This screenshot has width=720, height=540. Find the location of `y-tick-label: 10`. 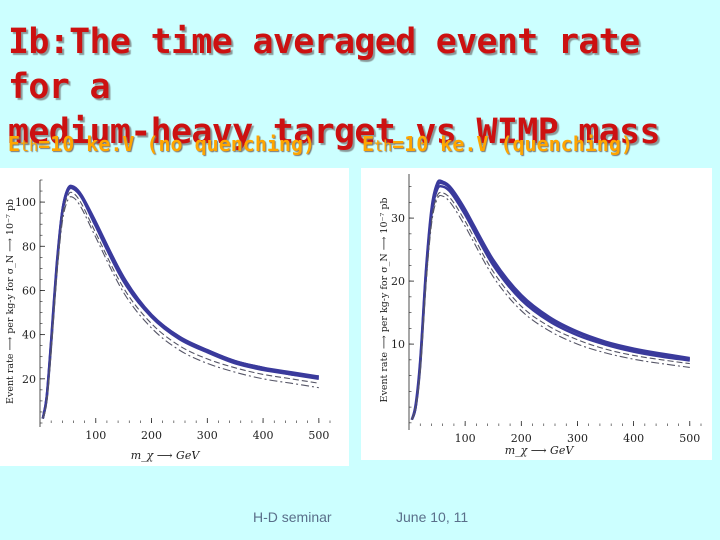

y-tick-label: 10 is located at coordinates (398, 344).